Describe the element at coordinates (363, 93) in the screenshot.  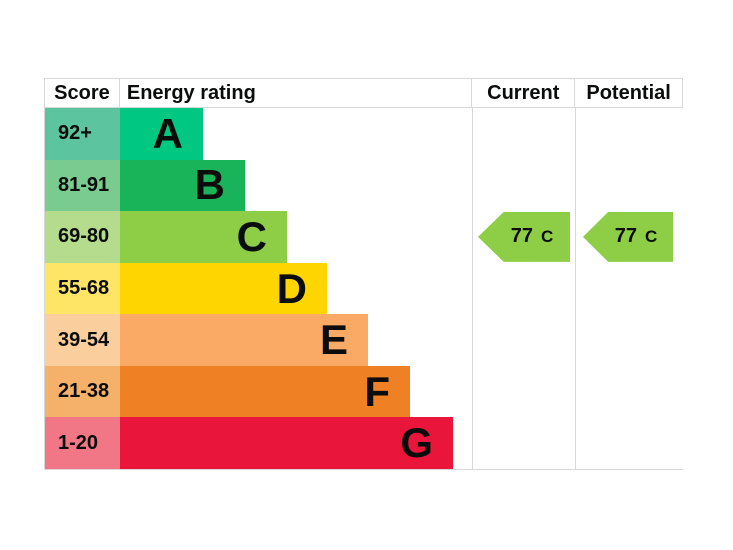
I see `table-header-row: Score Energy rating Current Potential` at that location.